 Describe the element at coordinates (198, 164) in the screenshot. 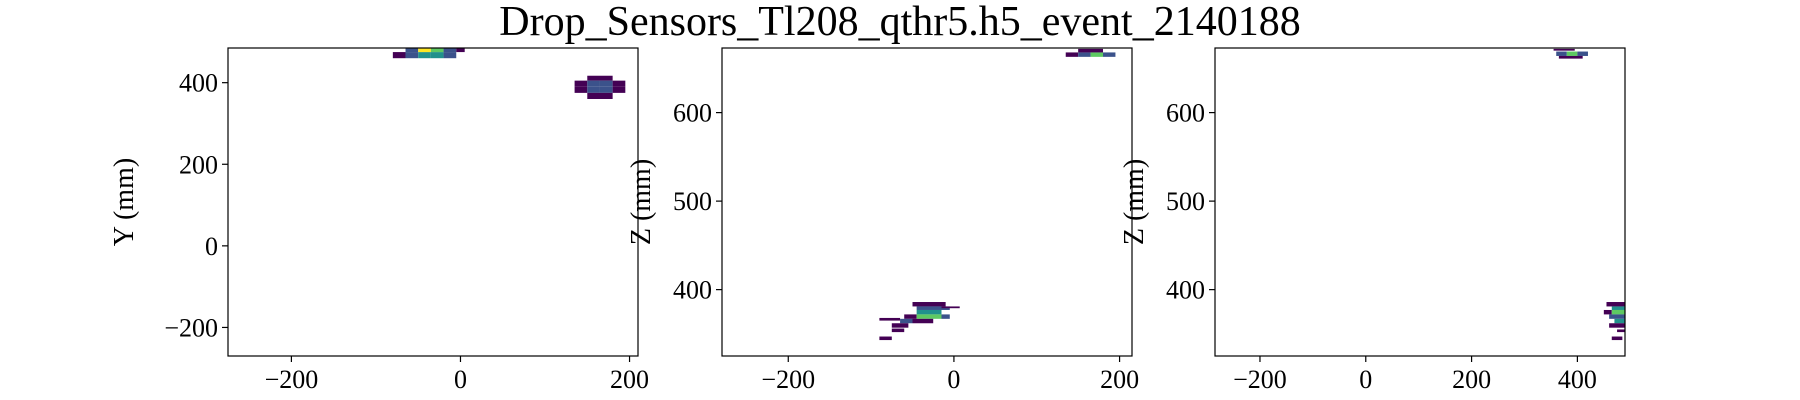

I see `y-tick-label: 200` at that location.